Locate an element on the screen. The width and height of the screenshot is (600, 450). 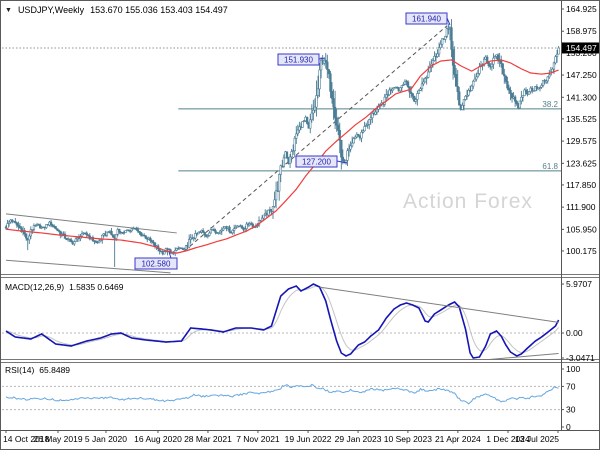
macd-label: MACD(12,26,9) 1.5835 0.6469 is located at coordinates (64, 287).